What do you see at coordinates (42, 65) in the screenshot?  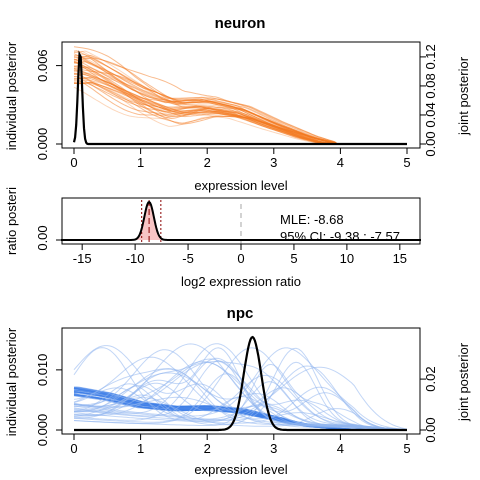 I see `neuron-y-left-tick-label: 0.006` at bounding box center [42, 65].